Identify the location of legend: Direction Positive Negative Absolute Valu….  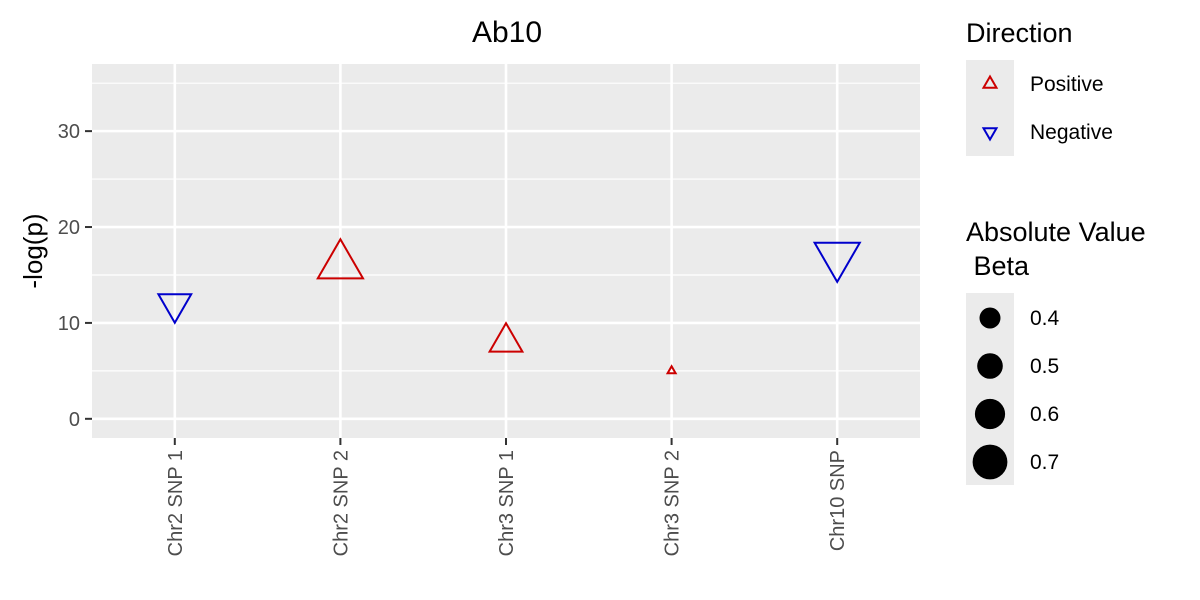
(1056, 251).